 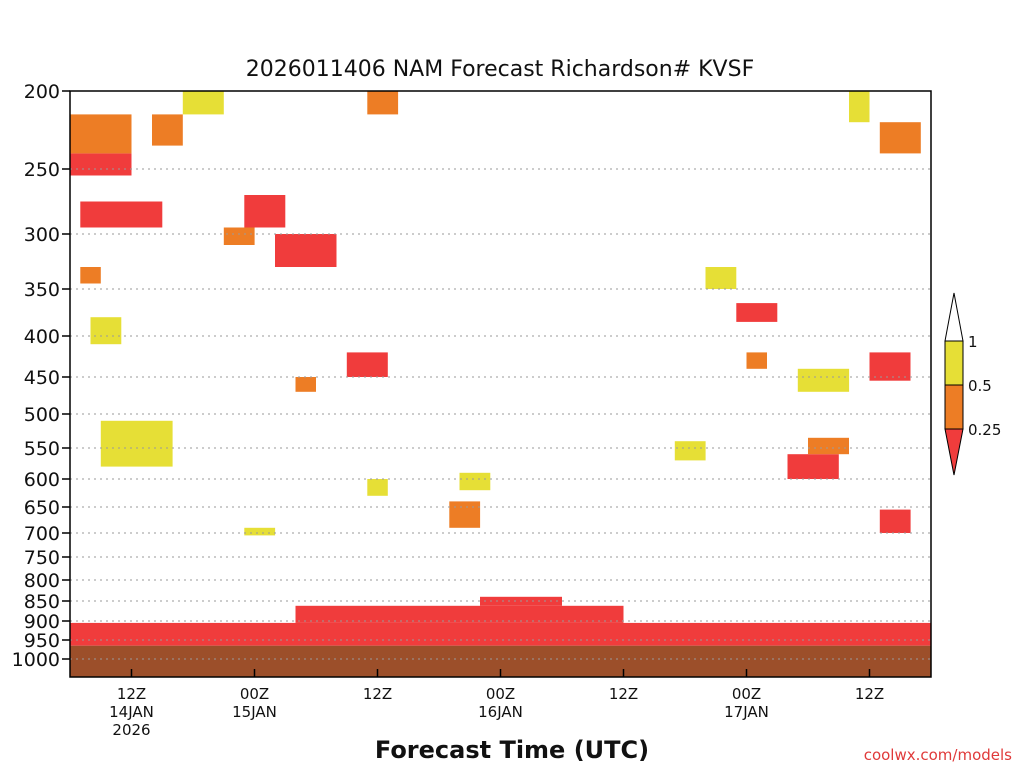 What do you see at coordinates (954, 452) in the screenshot?
I see `legend-cap-bottom` at bounding box center [954, 452].